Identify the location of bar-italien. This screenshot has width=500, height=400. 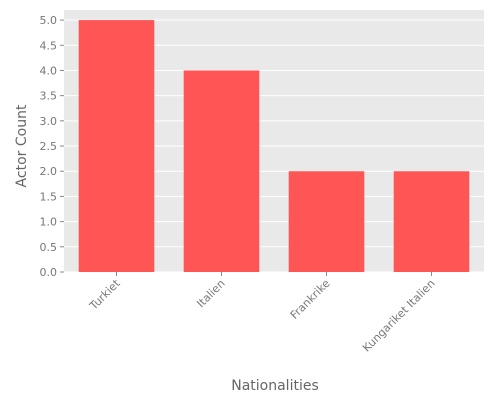
(221, 171).